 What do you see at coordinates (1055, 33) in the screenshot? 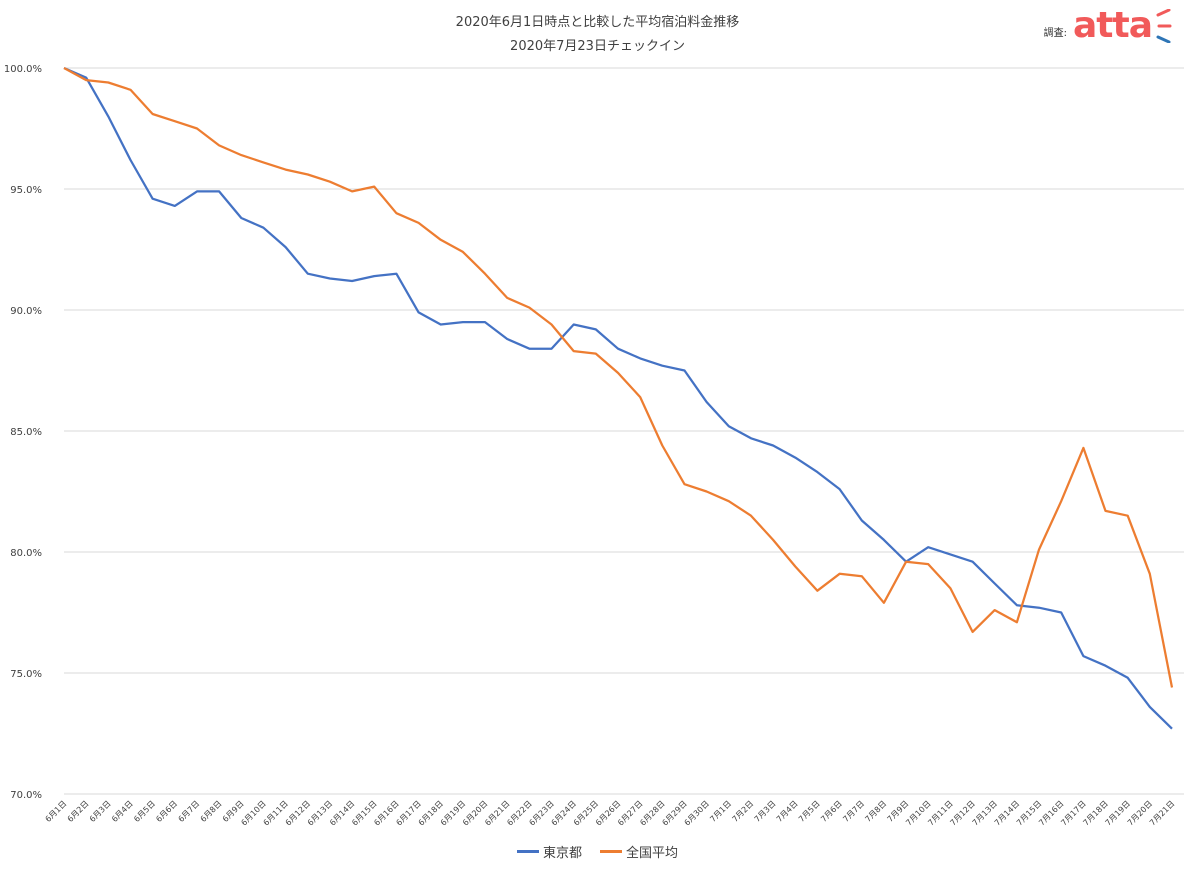
I see `source-label: 調査:` at bounding box center [1055, 33].